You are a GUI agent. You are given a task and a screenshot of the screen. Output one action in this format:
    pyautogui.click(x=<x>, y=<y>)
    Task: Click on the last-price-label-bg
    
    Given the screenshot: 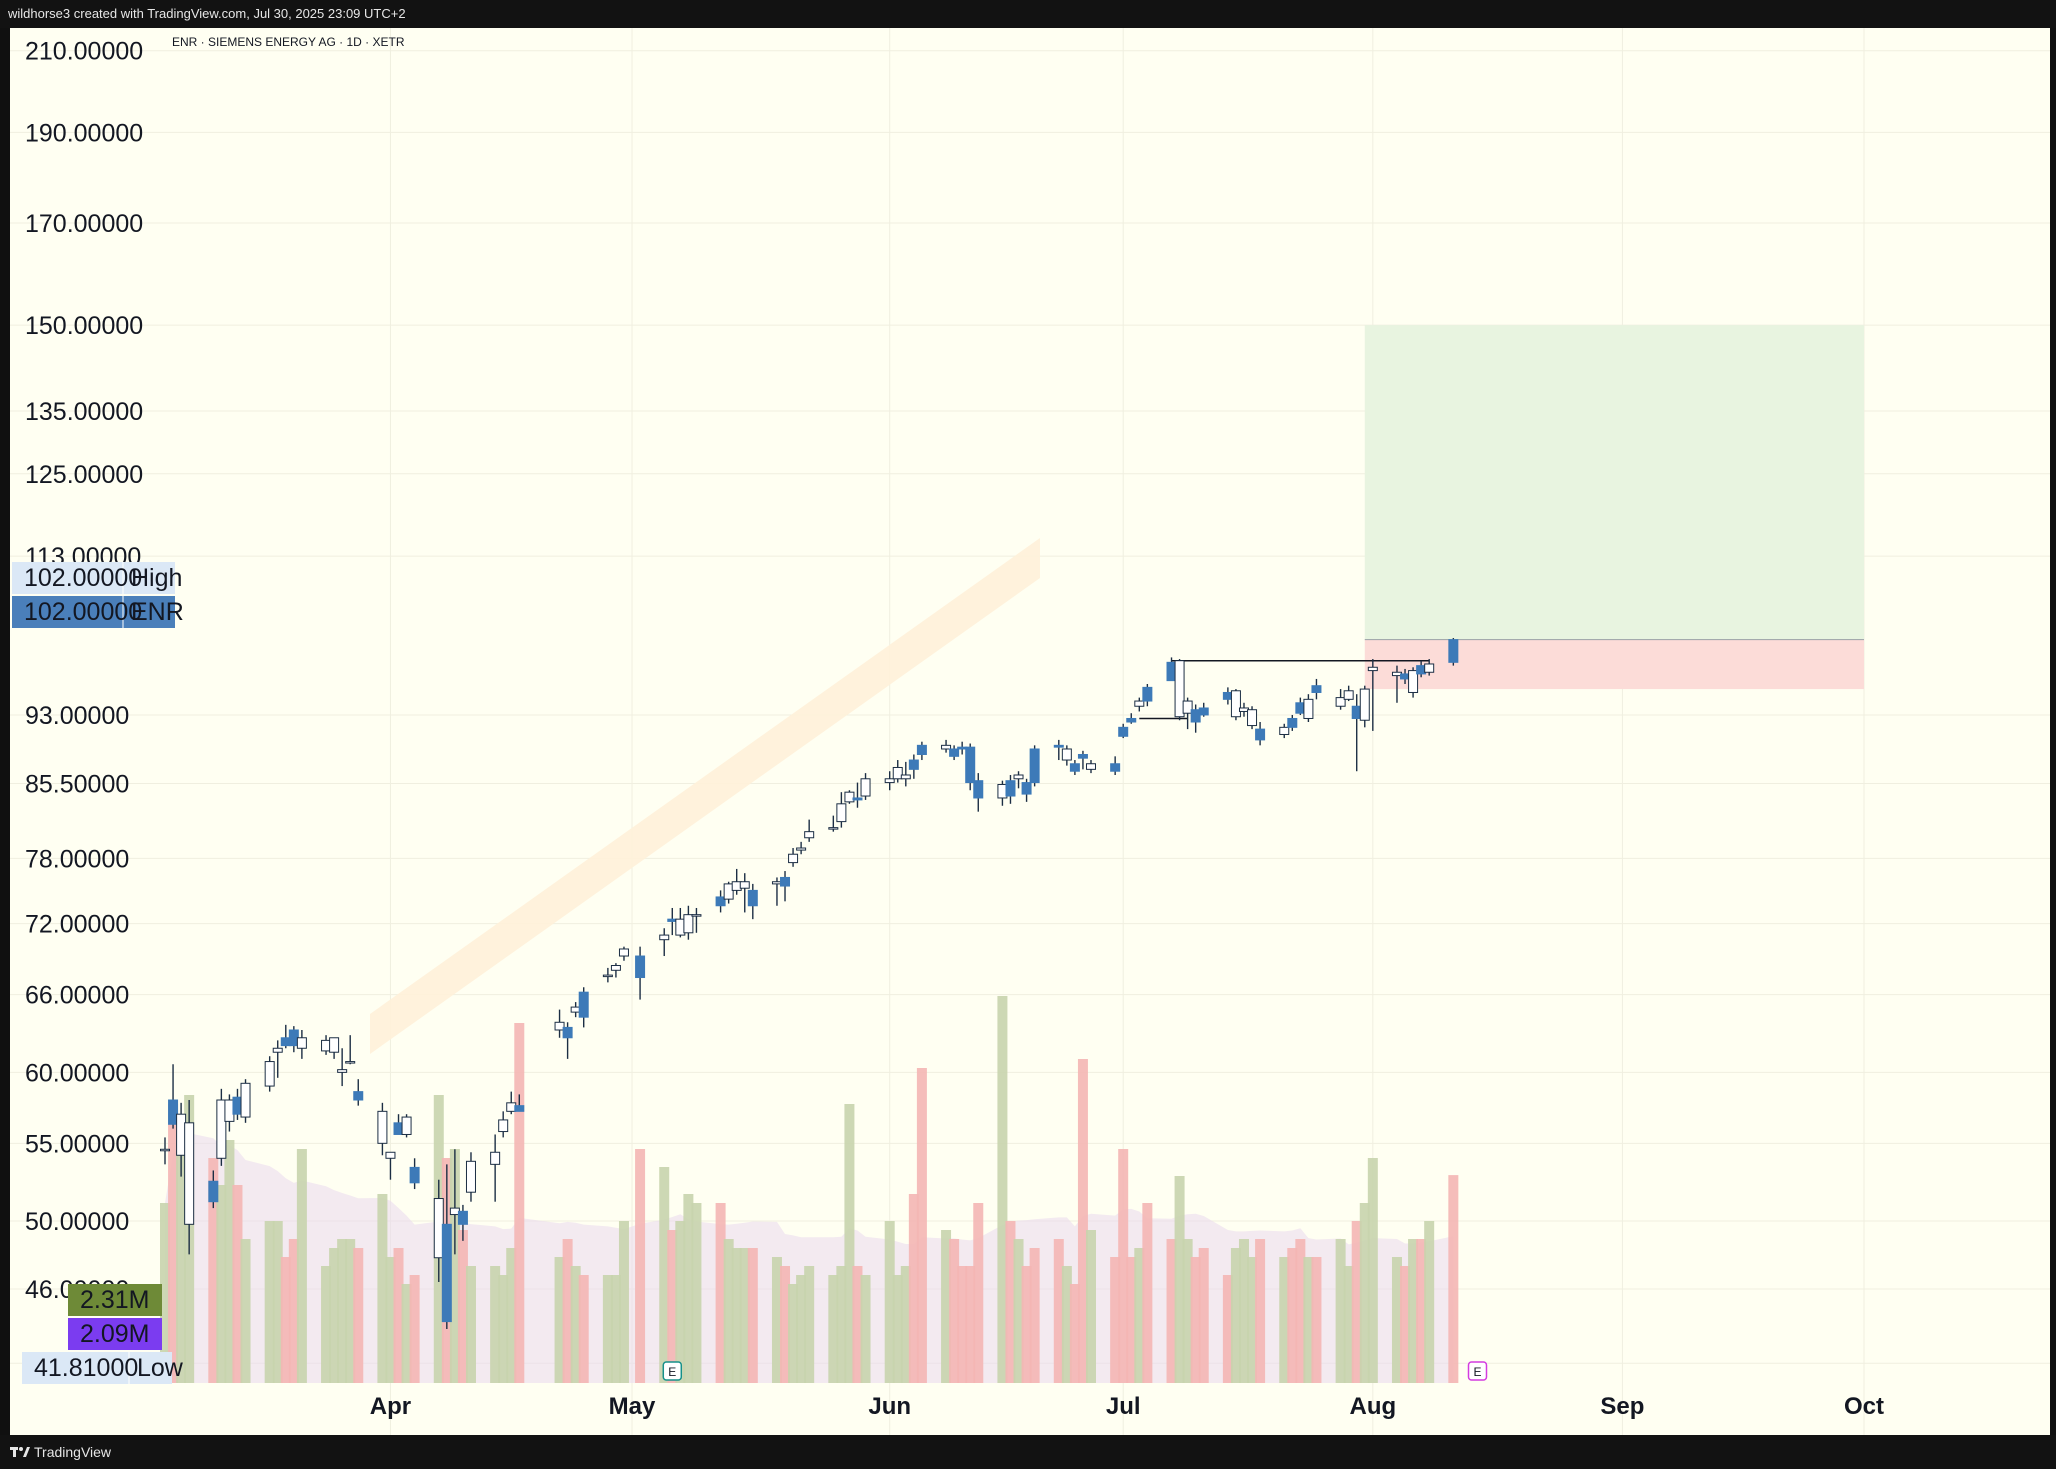 What is the action you would take?
    pyautogui.click(x=93, y=612)
    